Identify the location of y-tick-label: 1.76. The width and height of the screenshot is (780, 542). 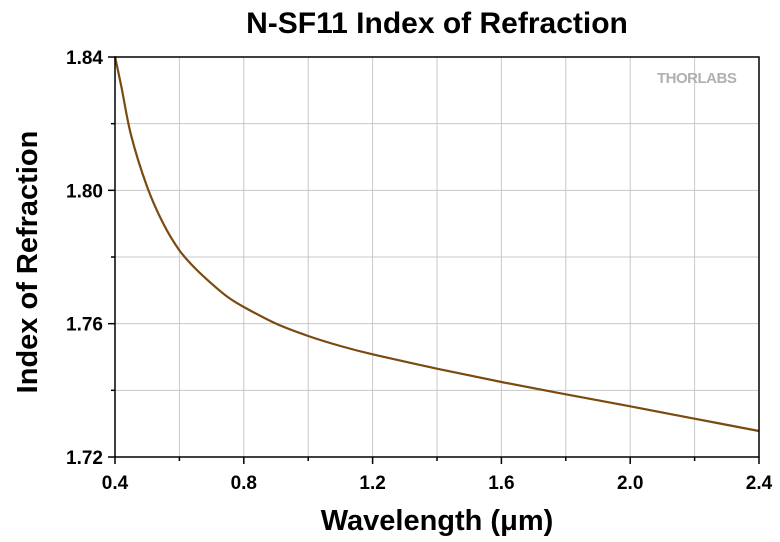
(84, 325).